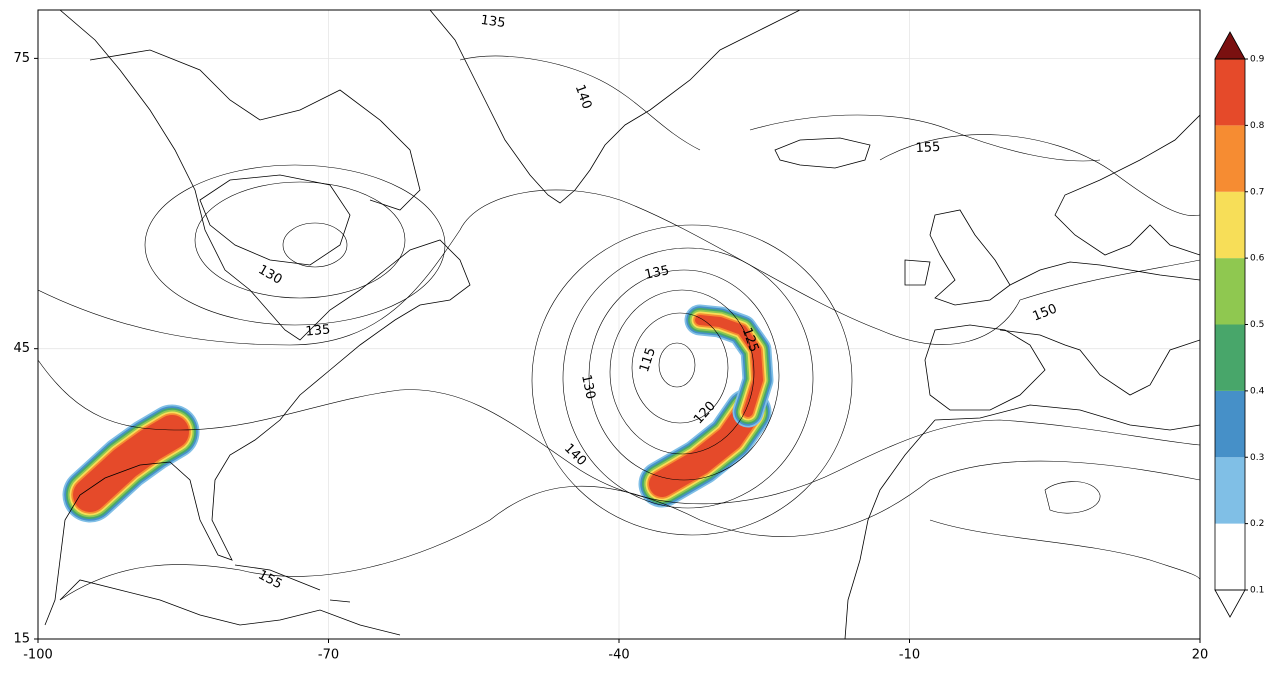 The width and height of the screenshot is (1282, 673). I want to click on colorbar-tick-label: 0.4, so click(1257, 391).